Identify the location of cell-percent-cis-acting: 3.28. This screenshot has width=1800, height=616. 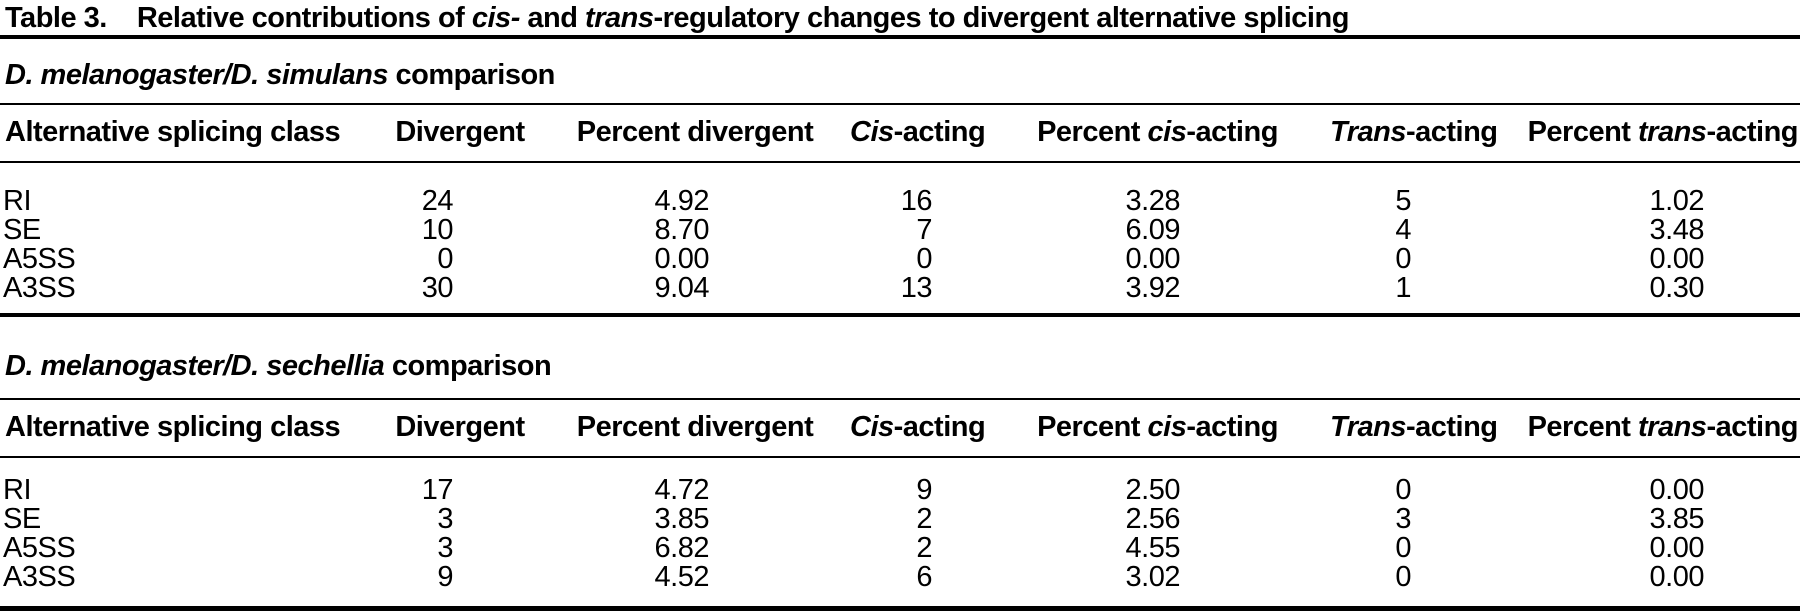
(1153, 201).